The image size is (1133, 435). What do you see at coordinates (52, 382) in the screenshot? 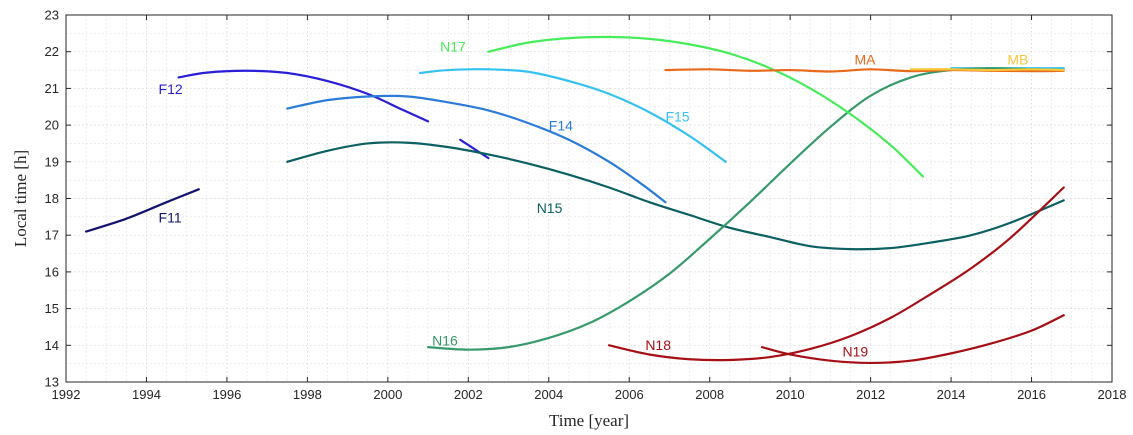
I see `y-tick-label: 13` at bounding box center [52, 382].